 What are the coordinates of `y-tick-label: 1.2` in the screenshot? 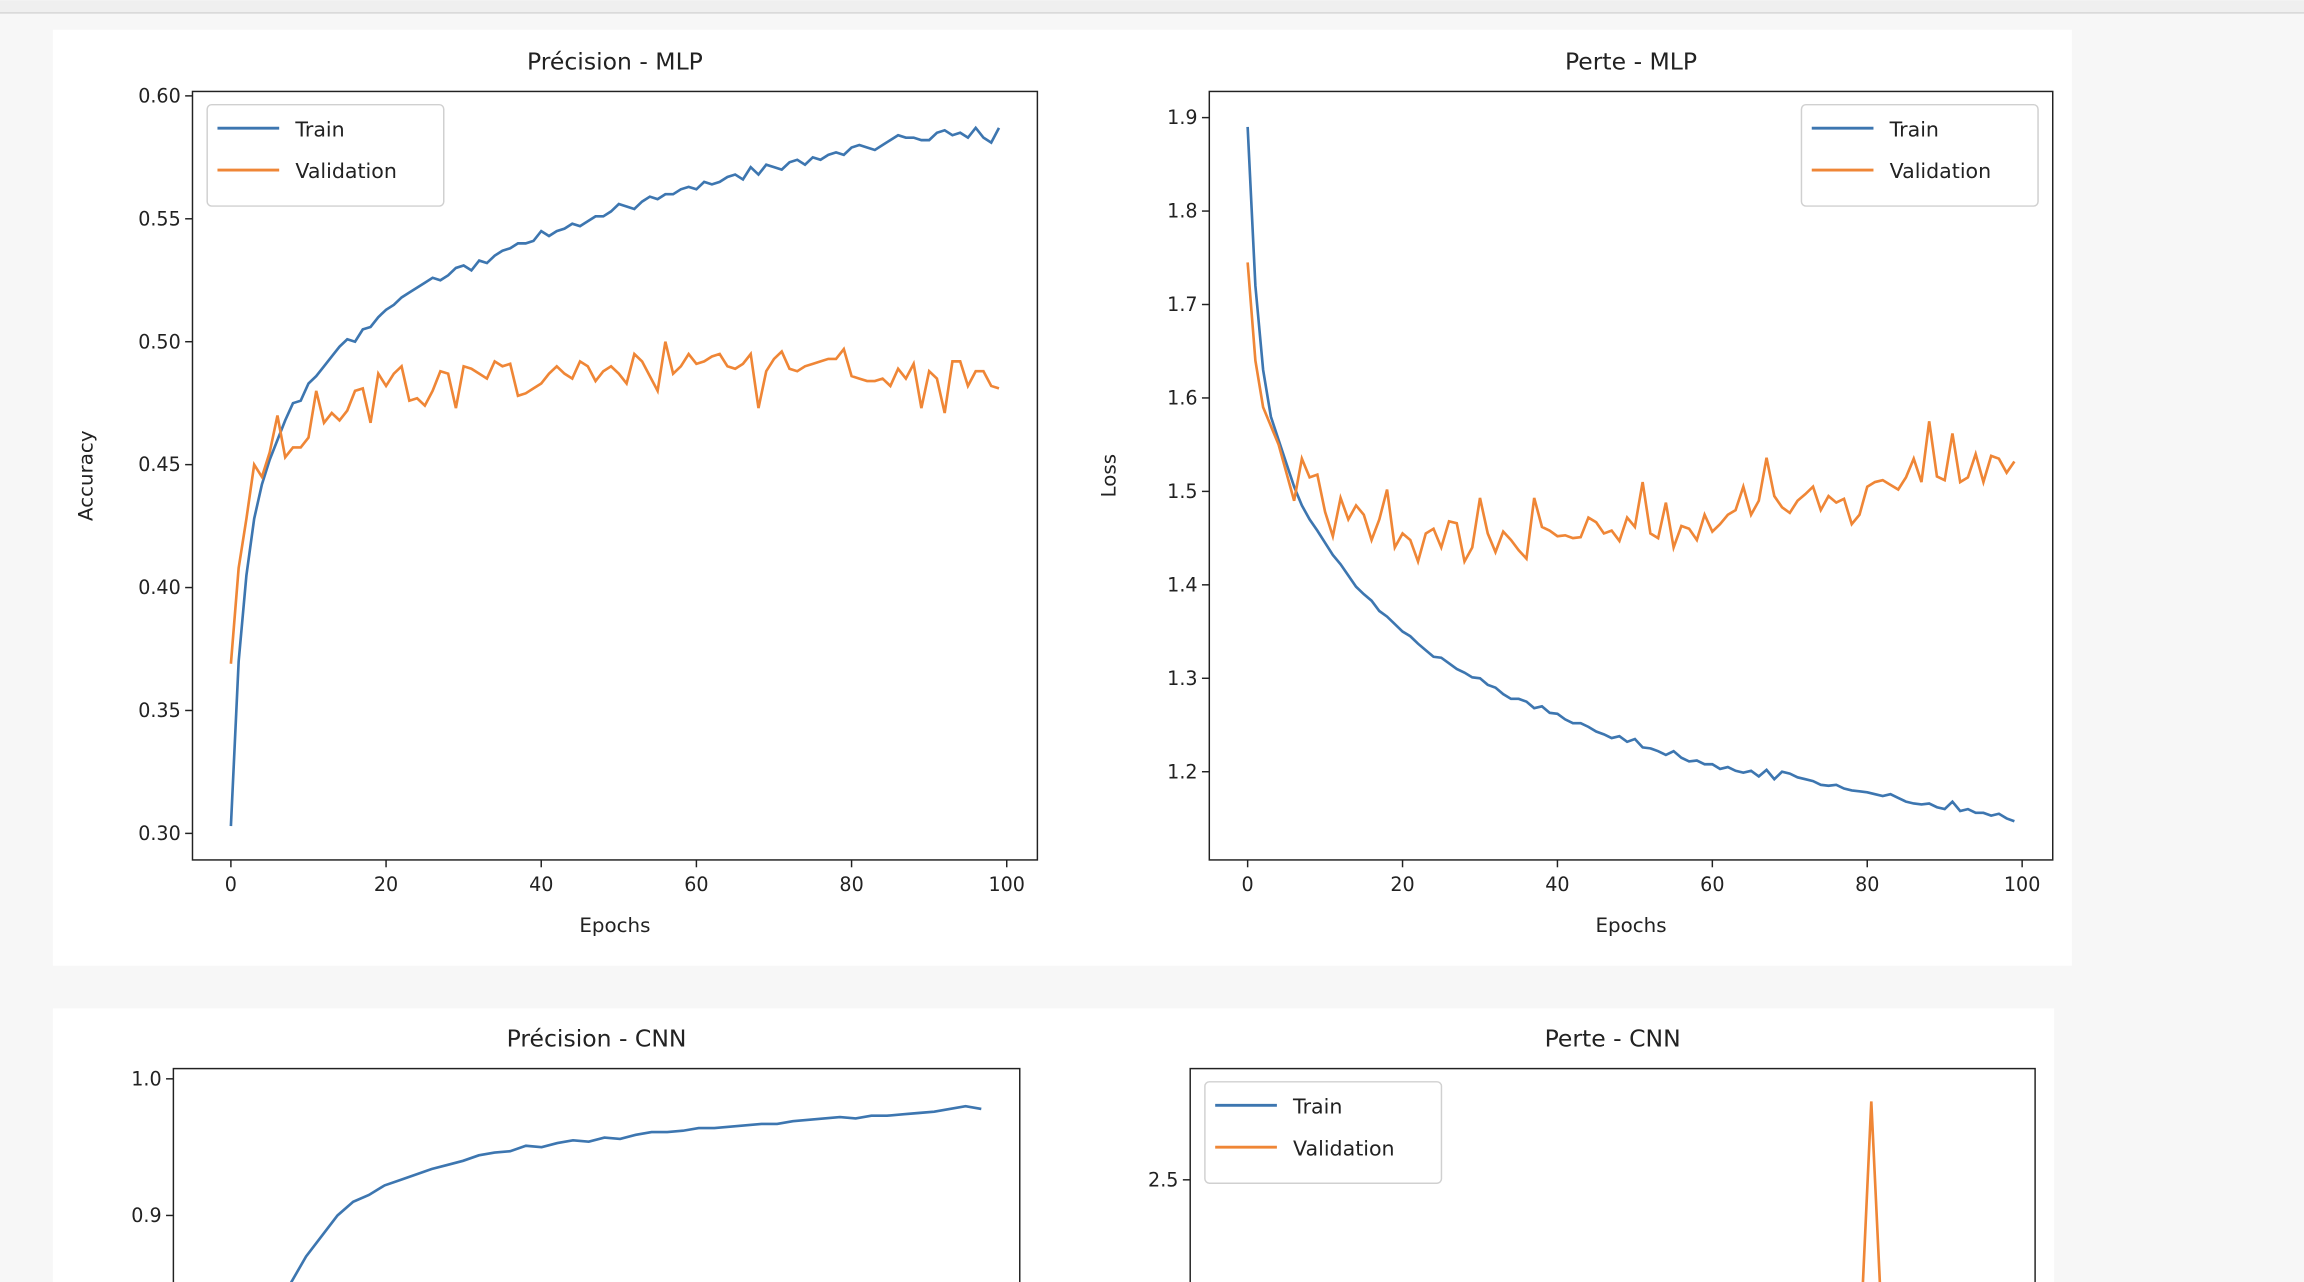 It's located at (1182, 771).